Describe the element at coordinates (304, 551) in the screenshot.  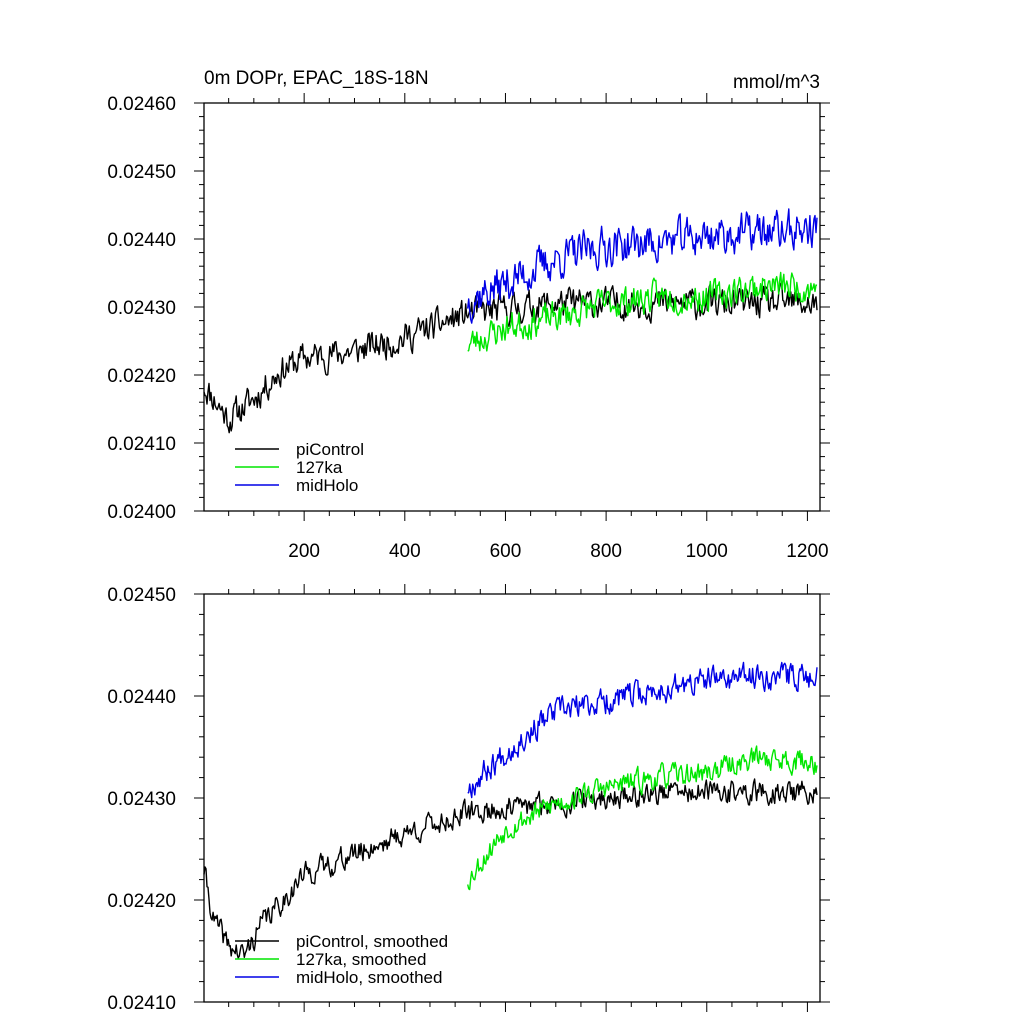
I see `x-tick-label: 200` at that location.